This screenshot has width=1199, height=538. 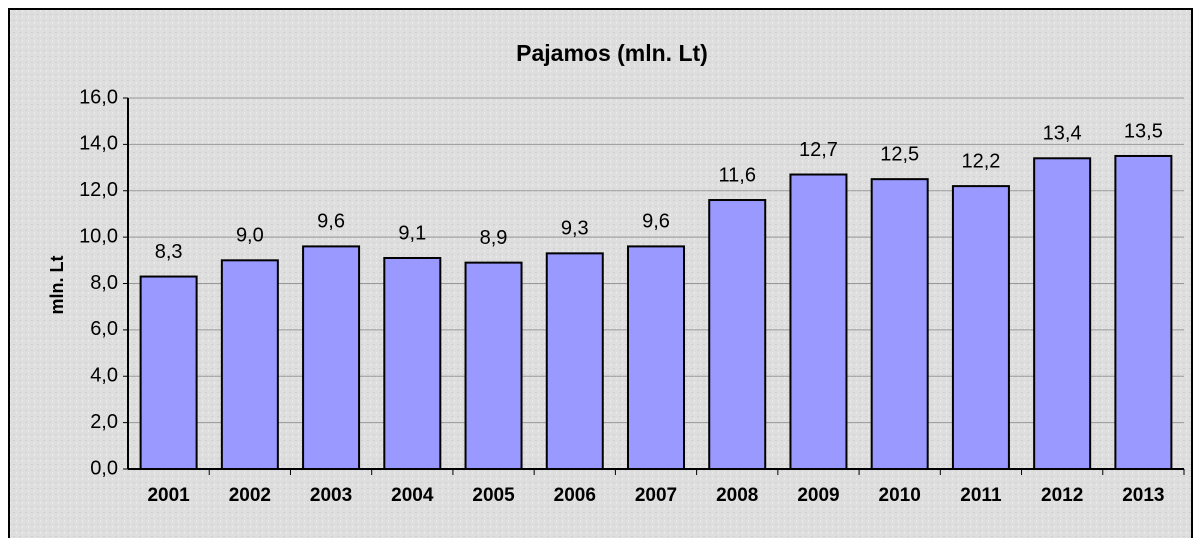 I want to click on data-label: 8,3, so click(x=169, y=252).